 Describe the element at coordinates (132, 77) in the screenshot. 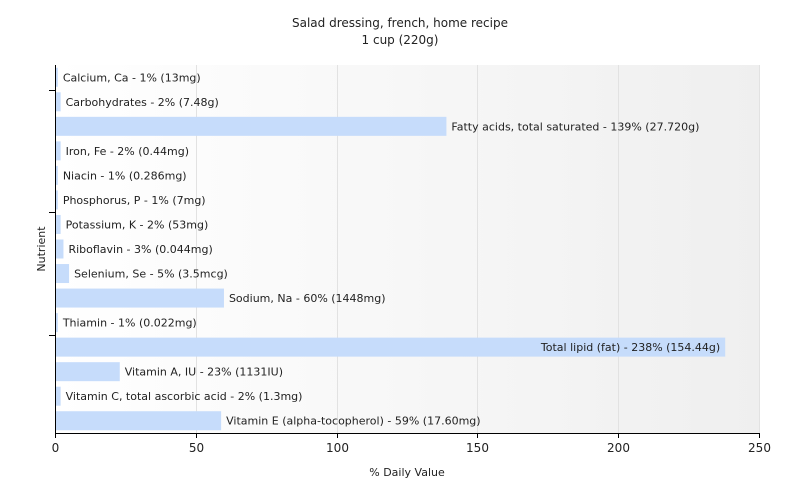

I see `bar-label: Calcium, Ca - 1% (13mg)` at that location.